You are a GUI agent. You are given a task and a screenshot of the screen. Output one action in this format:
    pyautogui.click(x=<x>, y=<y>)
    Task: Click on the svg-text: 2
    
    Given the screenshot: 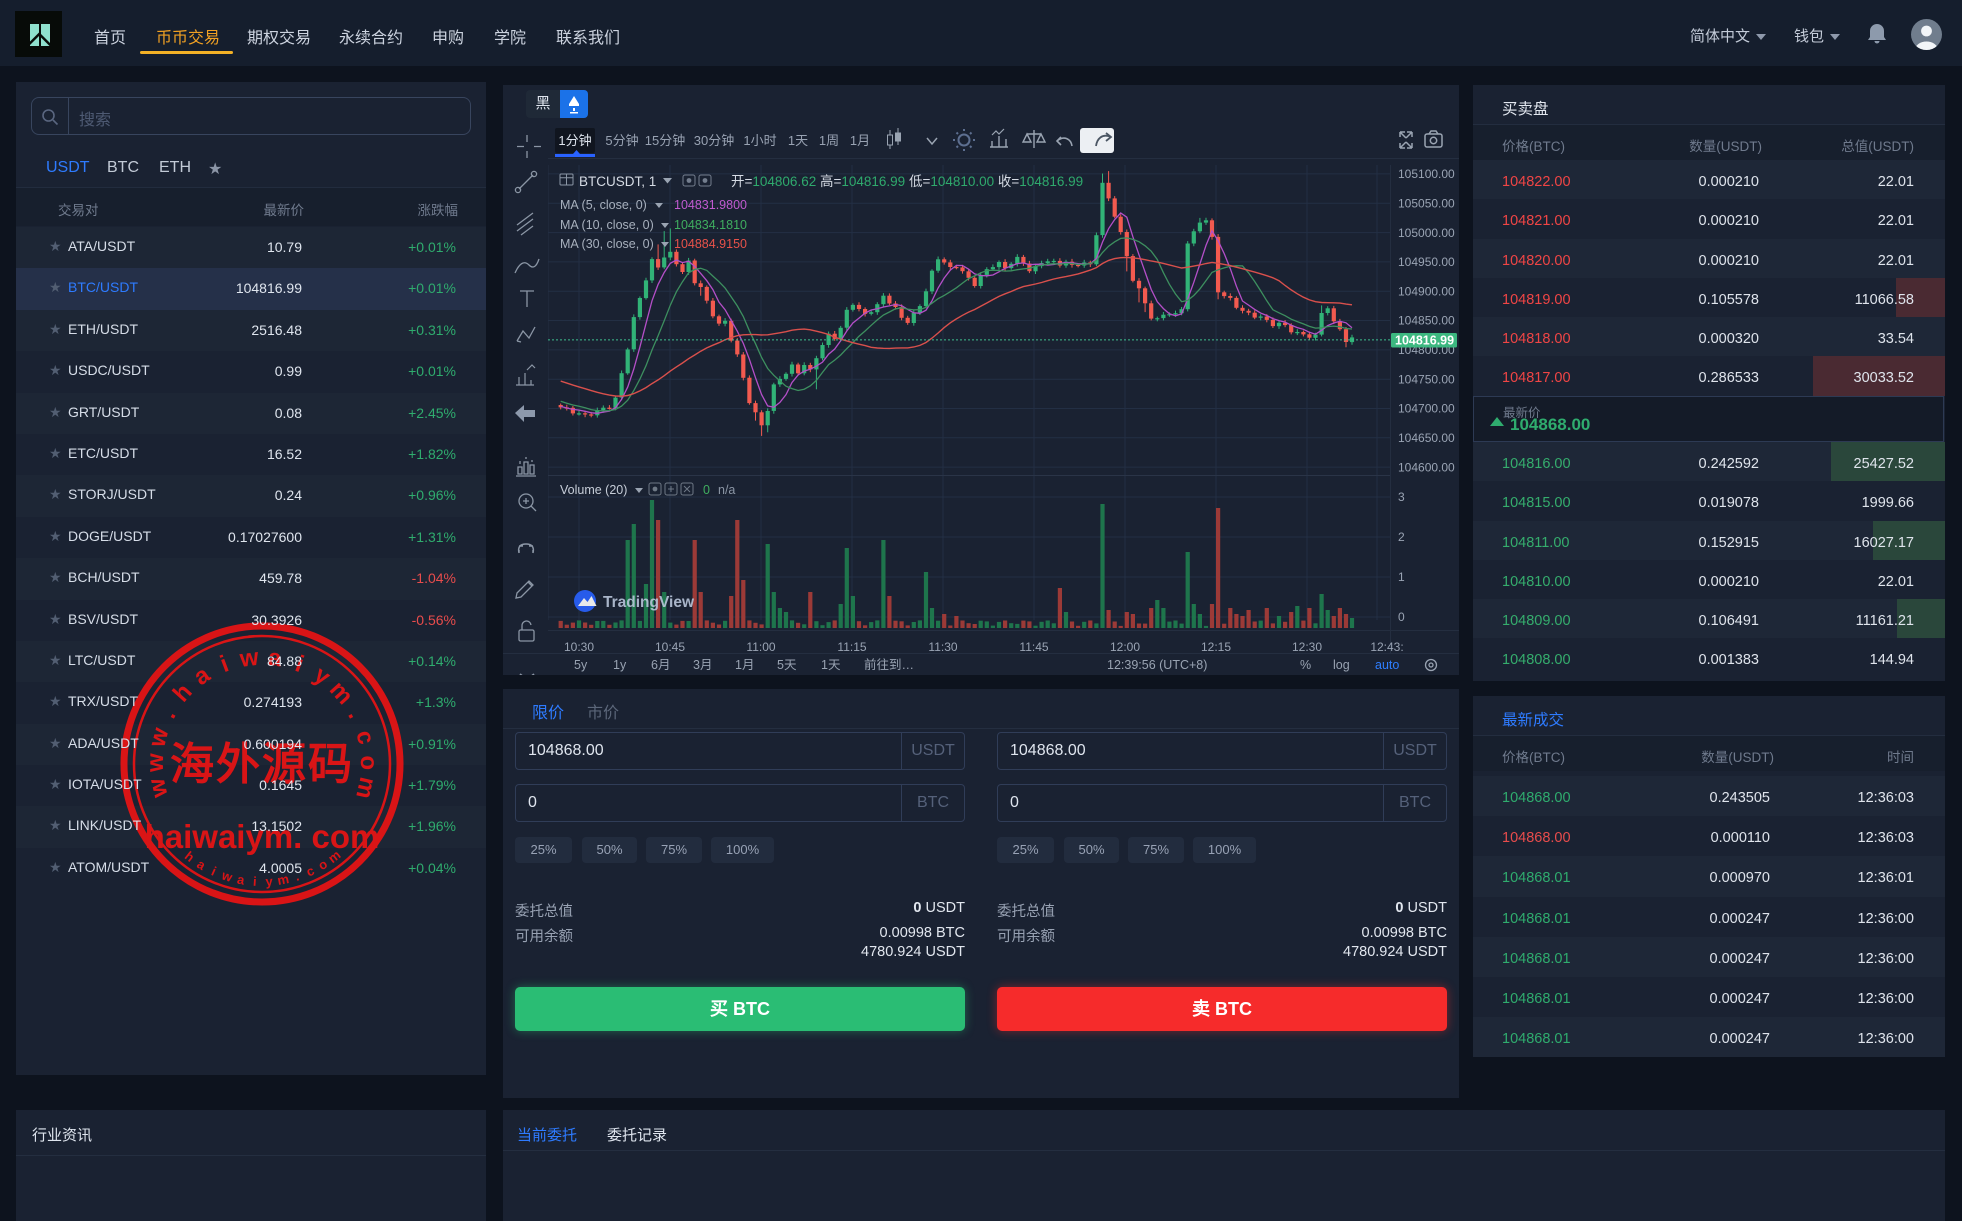 What is the action you would take?
    pyautogui.click(x=1401, y=537)
    